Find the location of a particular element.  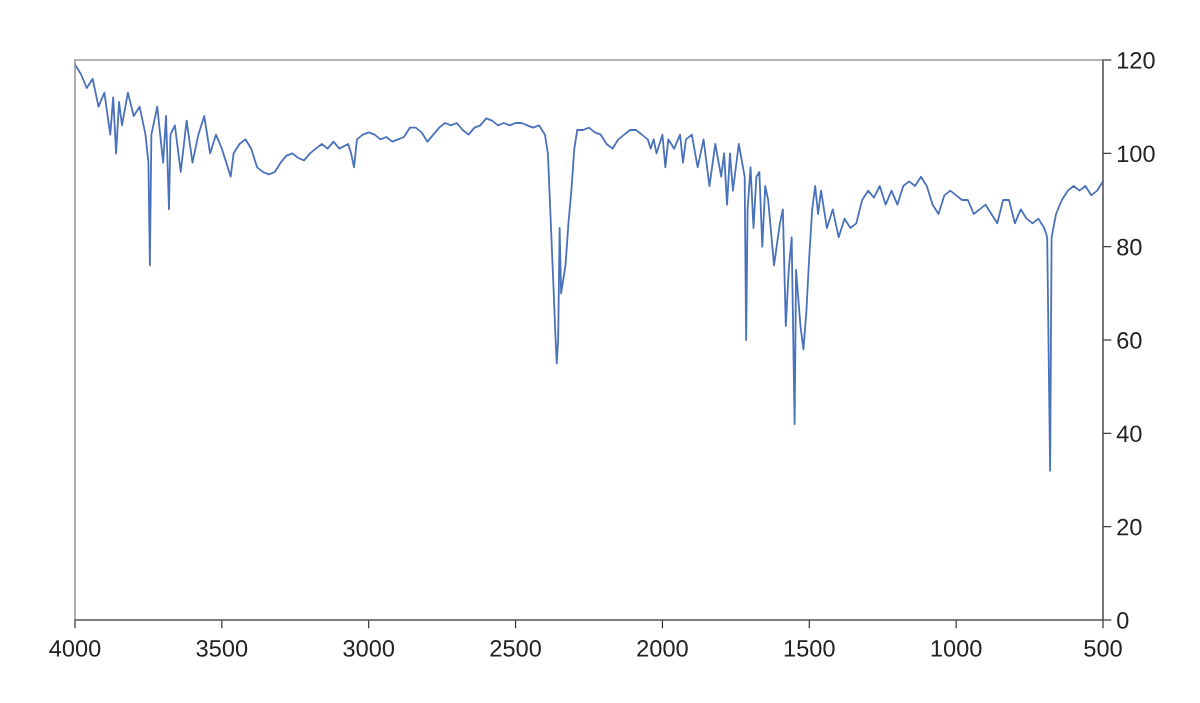

x-tick-label: 3000 is located at coordinates (369, 648).